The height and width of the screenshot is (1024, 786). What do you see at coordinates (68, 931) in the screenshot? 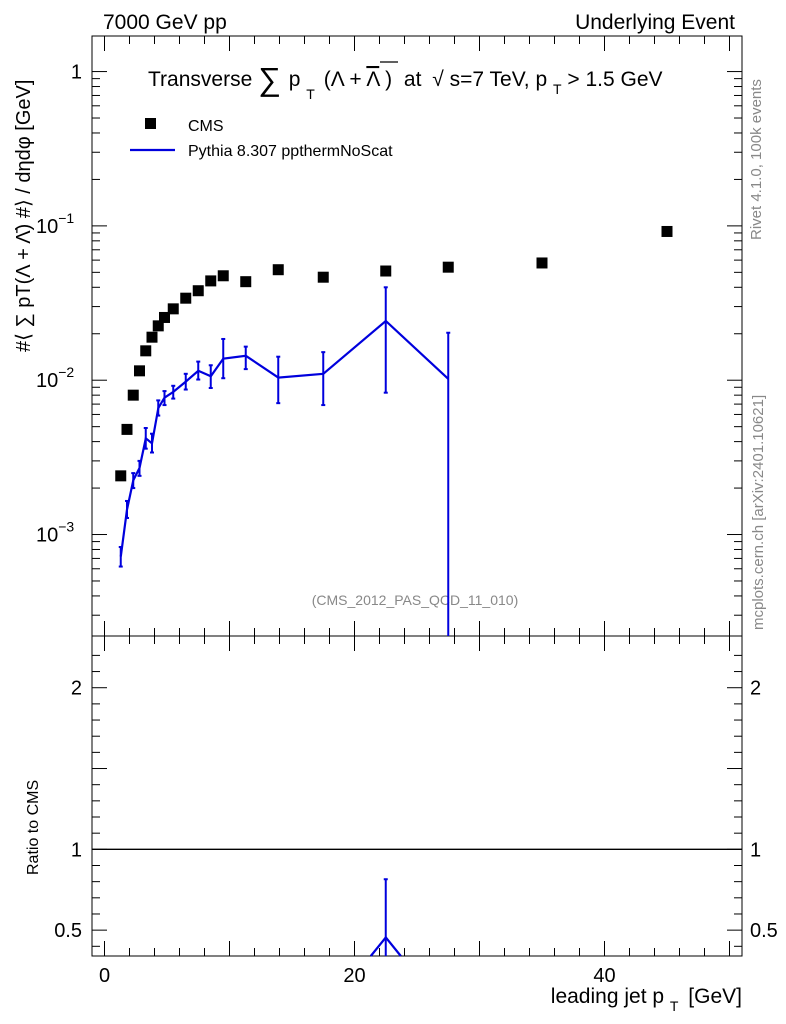
I see `ratio-tick-label-left: 0.5` at bounding box center [68, 931].